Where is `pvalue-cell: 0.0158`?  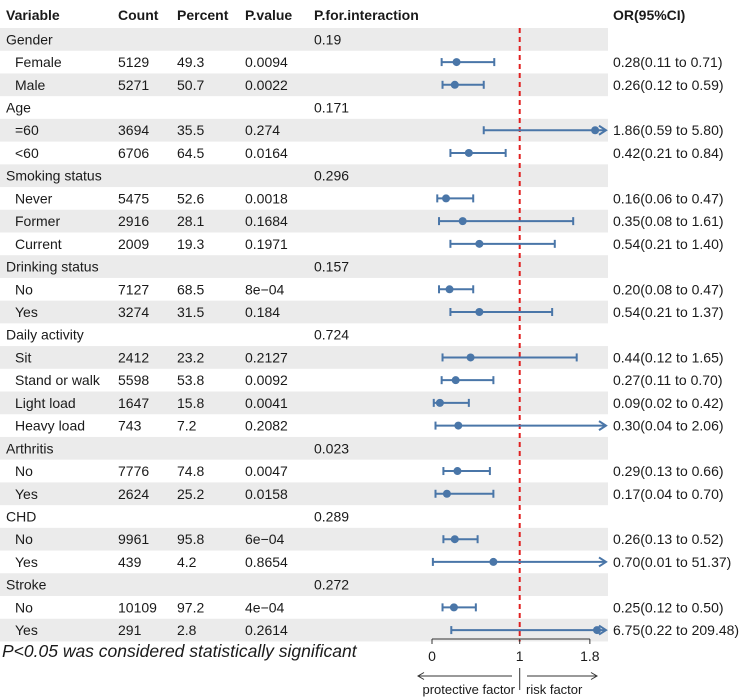
pvalue-cell: 0.0158 is located at coordinates (266, 494).